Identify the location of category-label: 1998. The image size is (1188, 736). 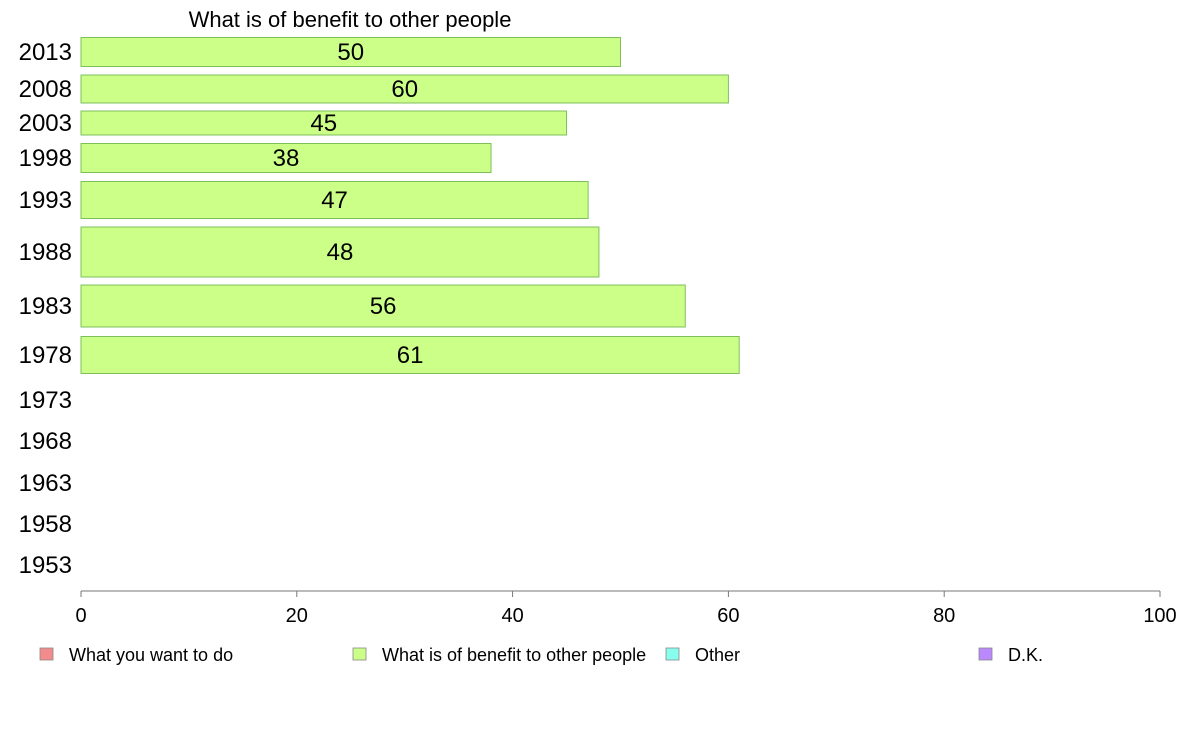
(45, 158).